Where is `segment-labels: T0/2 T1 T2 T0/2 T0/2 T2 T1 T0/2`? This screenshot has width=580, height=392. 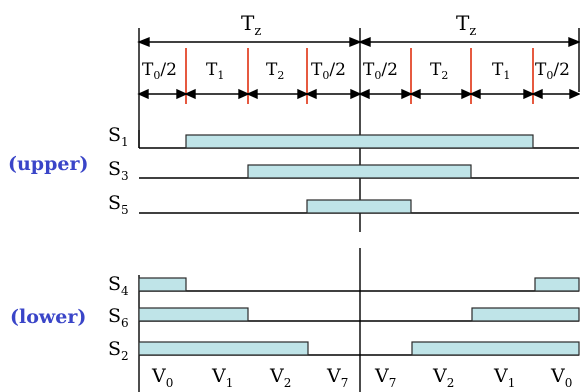
segment-labels: T0/2 T1 T2 T0/2 T0/2 T2 T1 T0/2 is located at coordinates (356, 71).